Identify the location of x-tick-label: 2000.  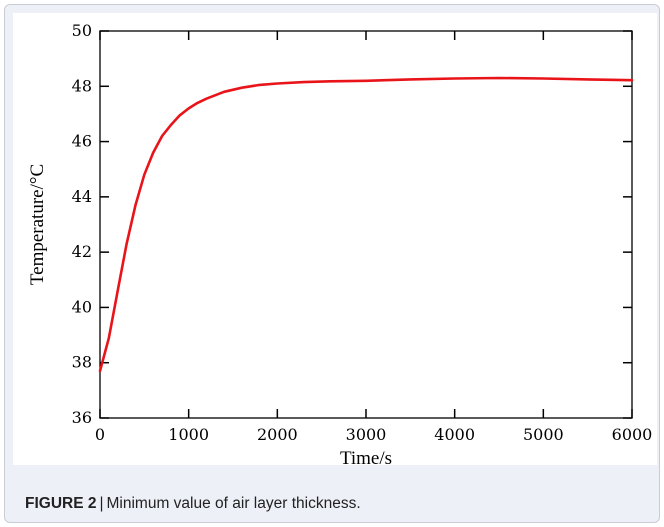
(277, 434).